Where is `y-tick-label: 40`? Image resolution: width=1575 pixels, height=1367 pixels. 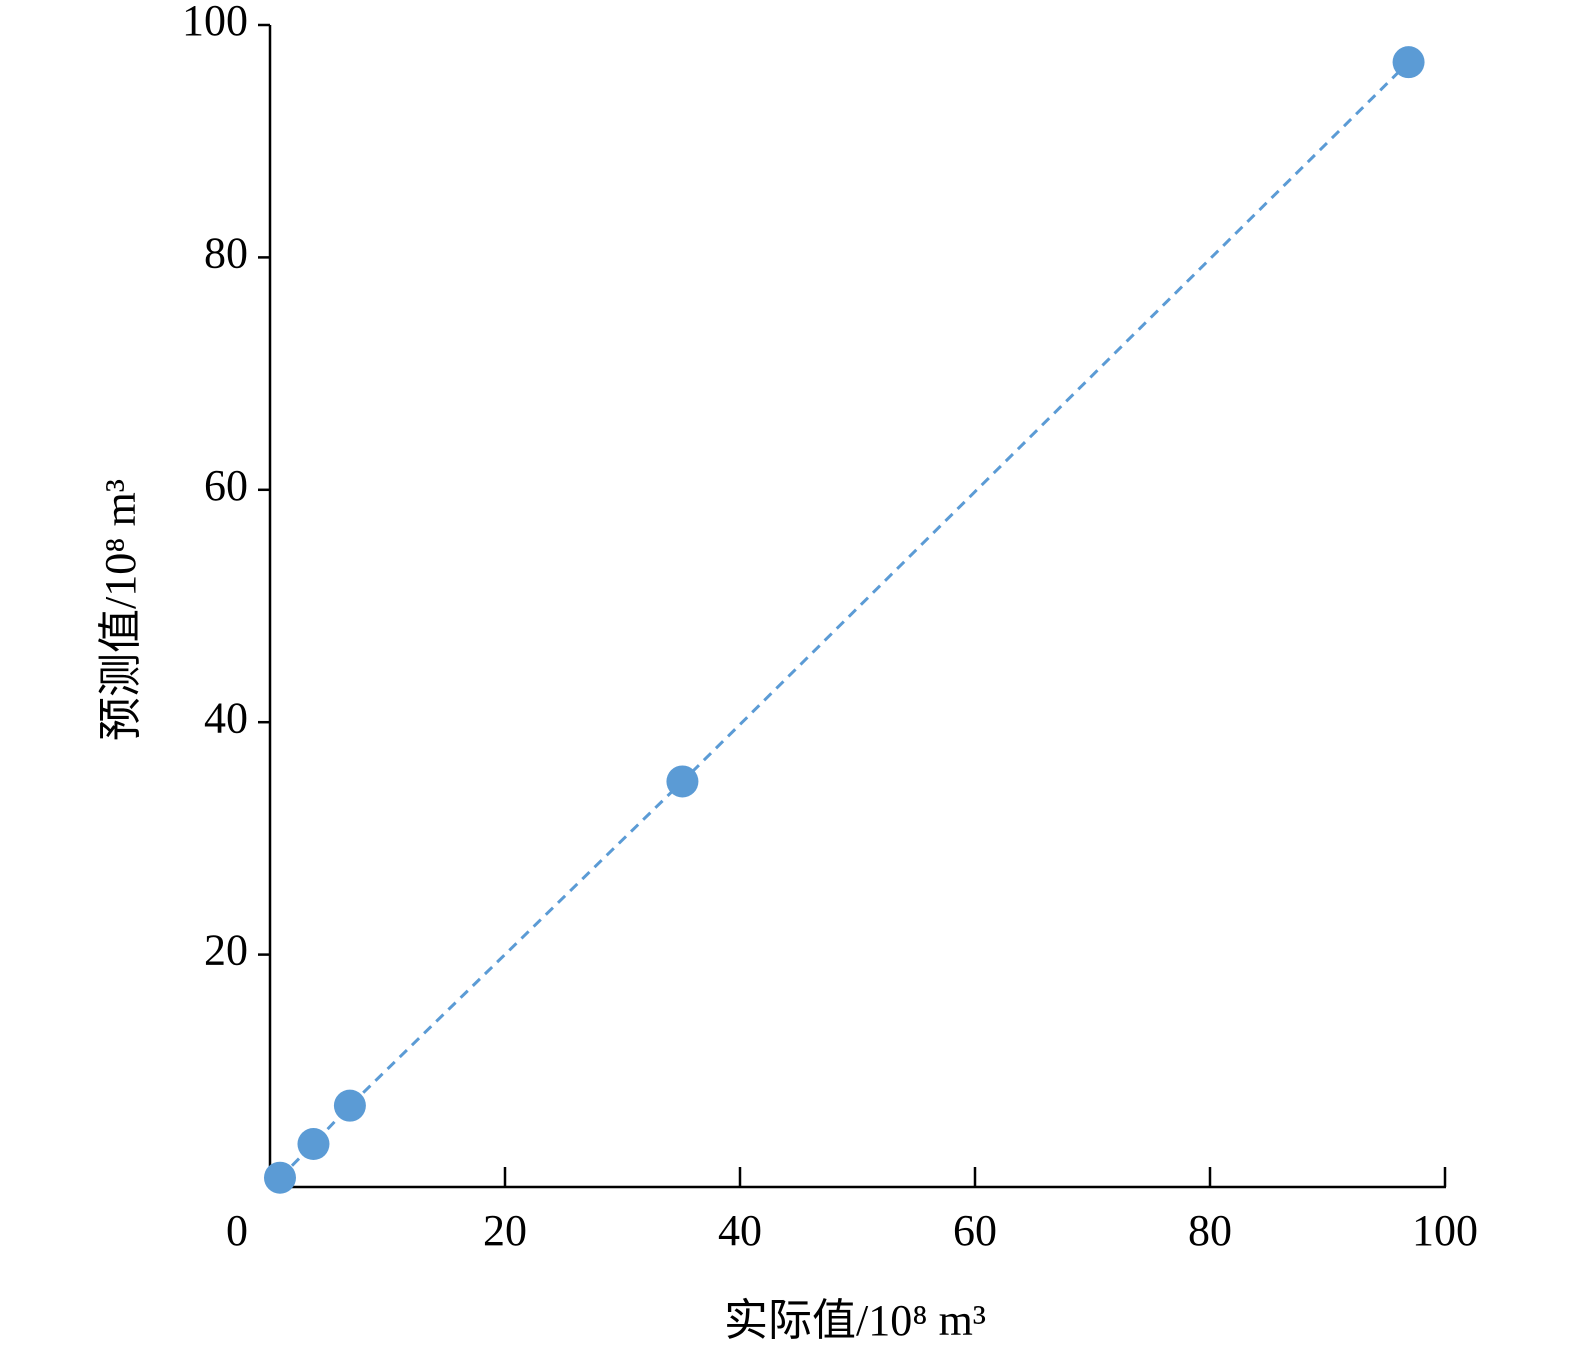 y-tick-label: 40 is located at coordinates (226, 717).